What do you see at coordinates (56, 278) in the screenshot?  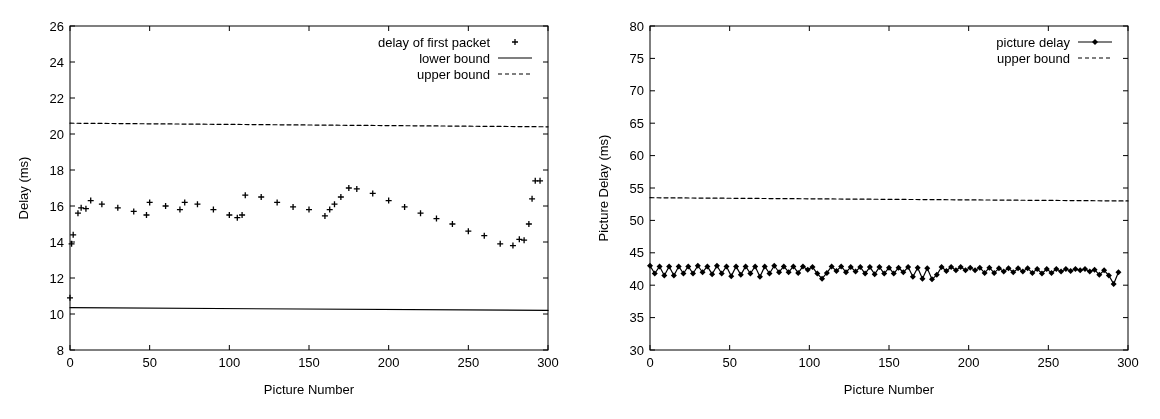 I see `y-tick-label: 12` at bounding box center [56, 278].